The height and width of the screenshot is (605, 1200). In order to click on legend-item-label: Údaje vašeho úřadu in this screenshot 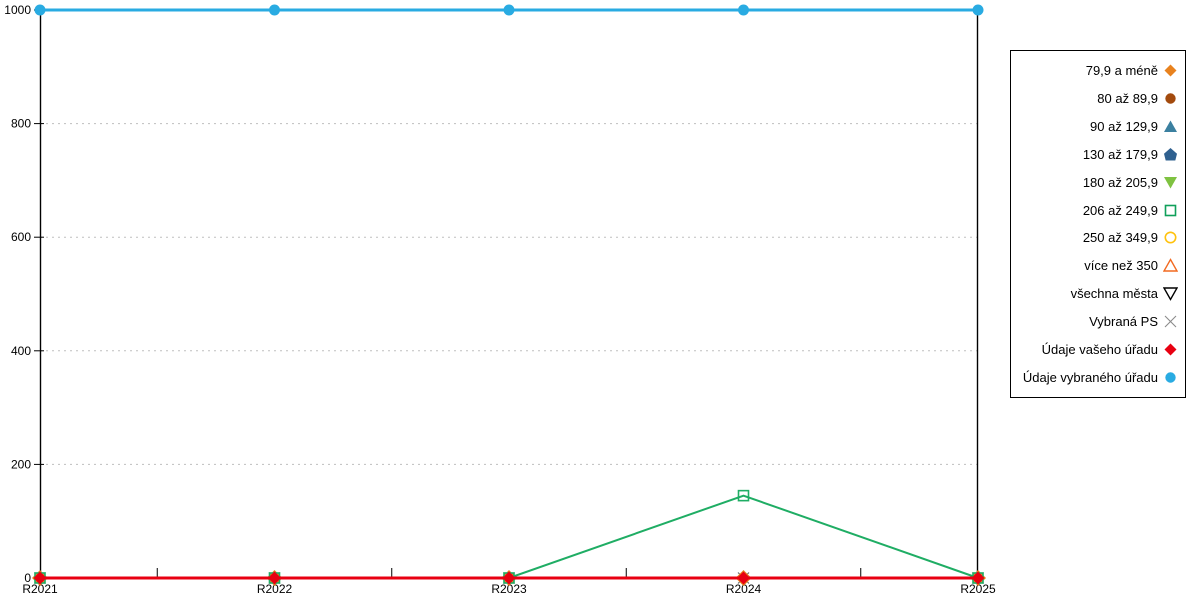, I will do `click(1099, 350)`.